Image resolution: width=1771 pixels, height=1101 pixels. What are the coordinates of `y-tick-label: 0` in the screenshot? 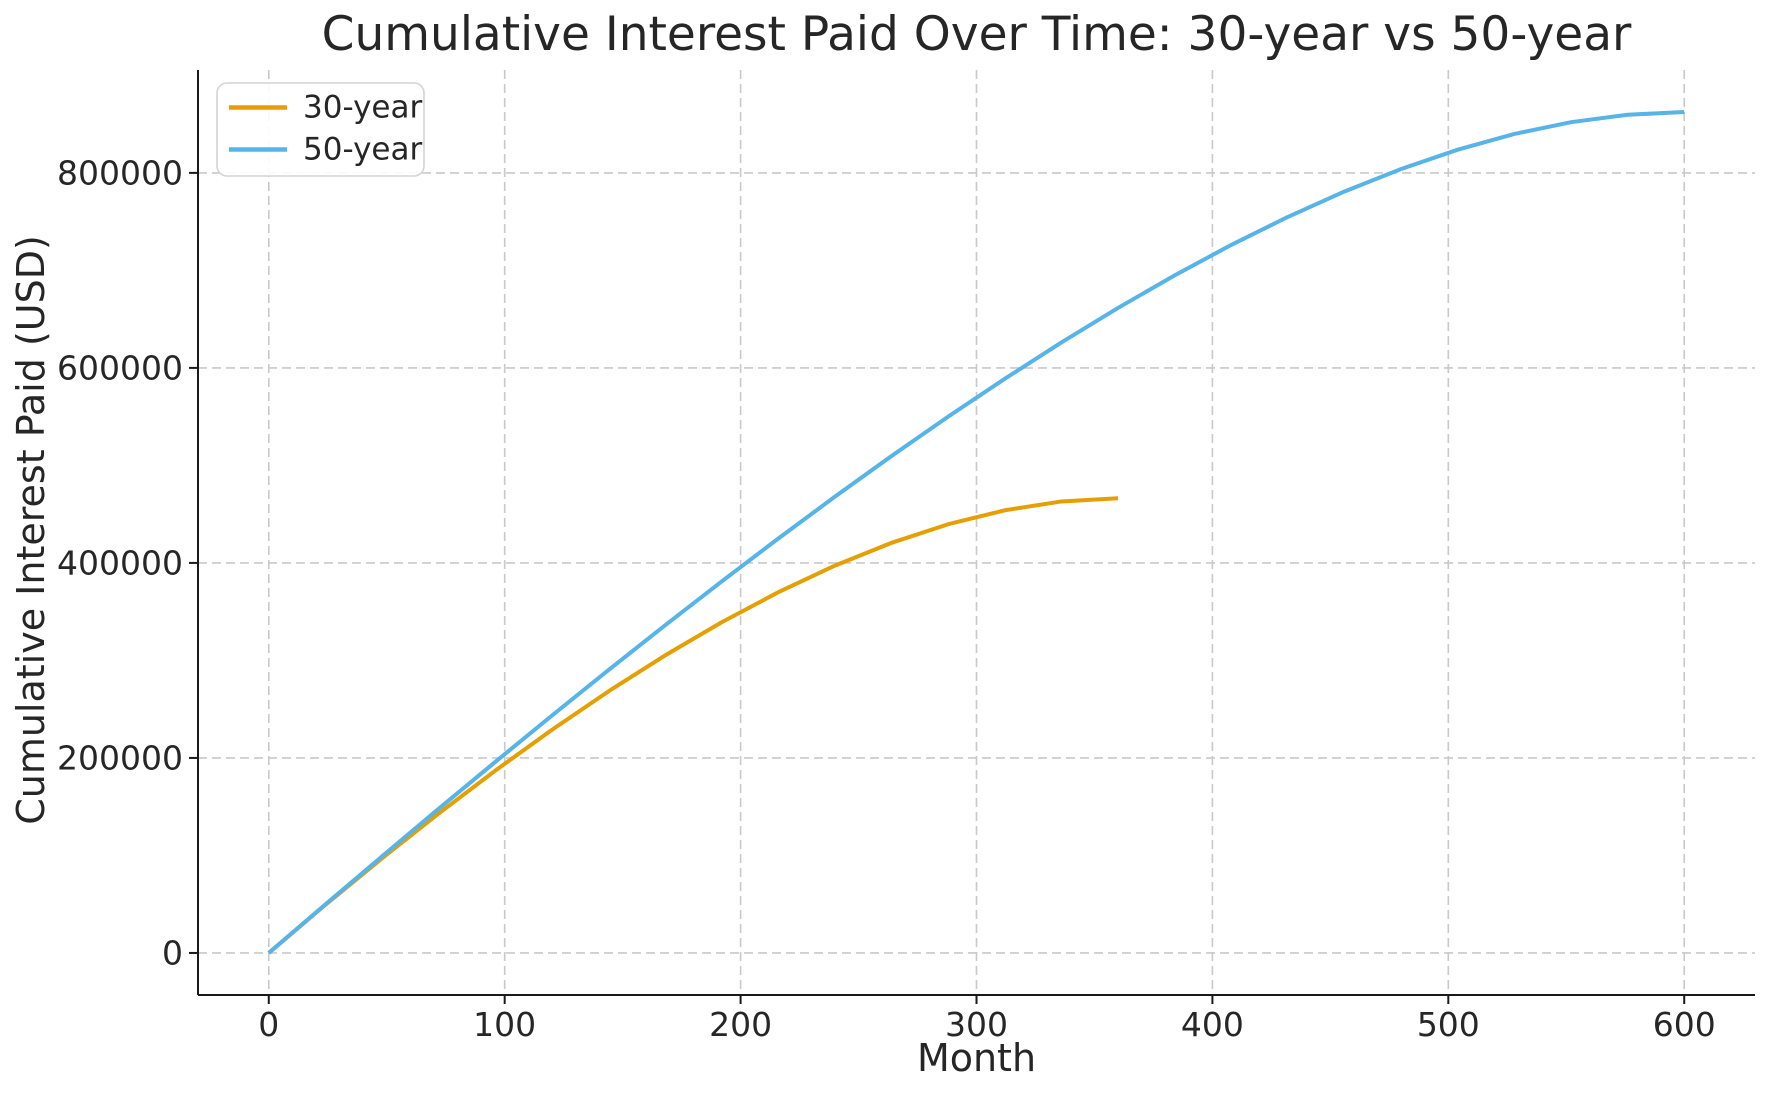 It's located at (172, 952).